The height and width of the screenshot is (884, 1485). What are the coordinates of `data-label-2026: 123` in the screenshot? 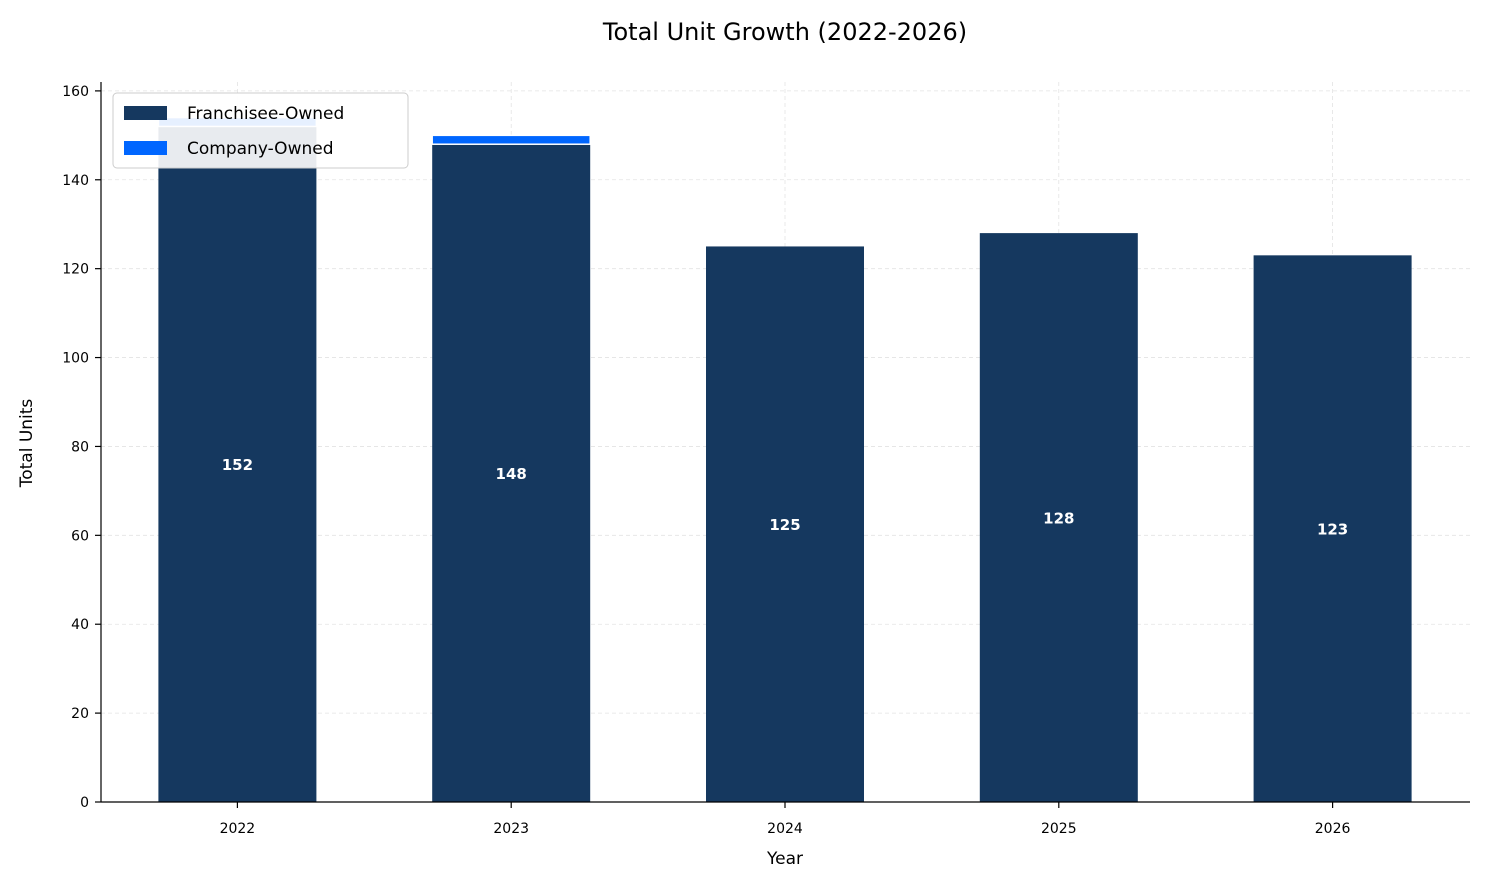 It's located at (1332, 530).